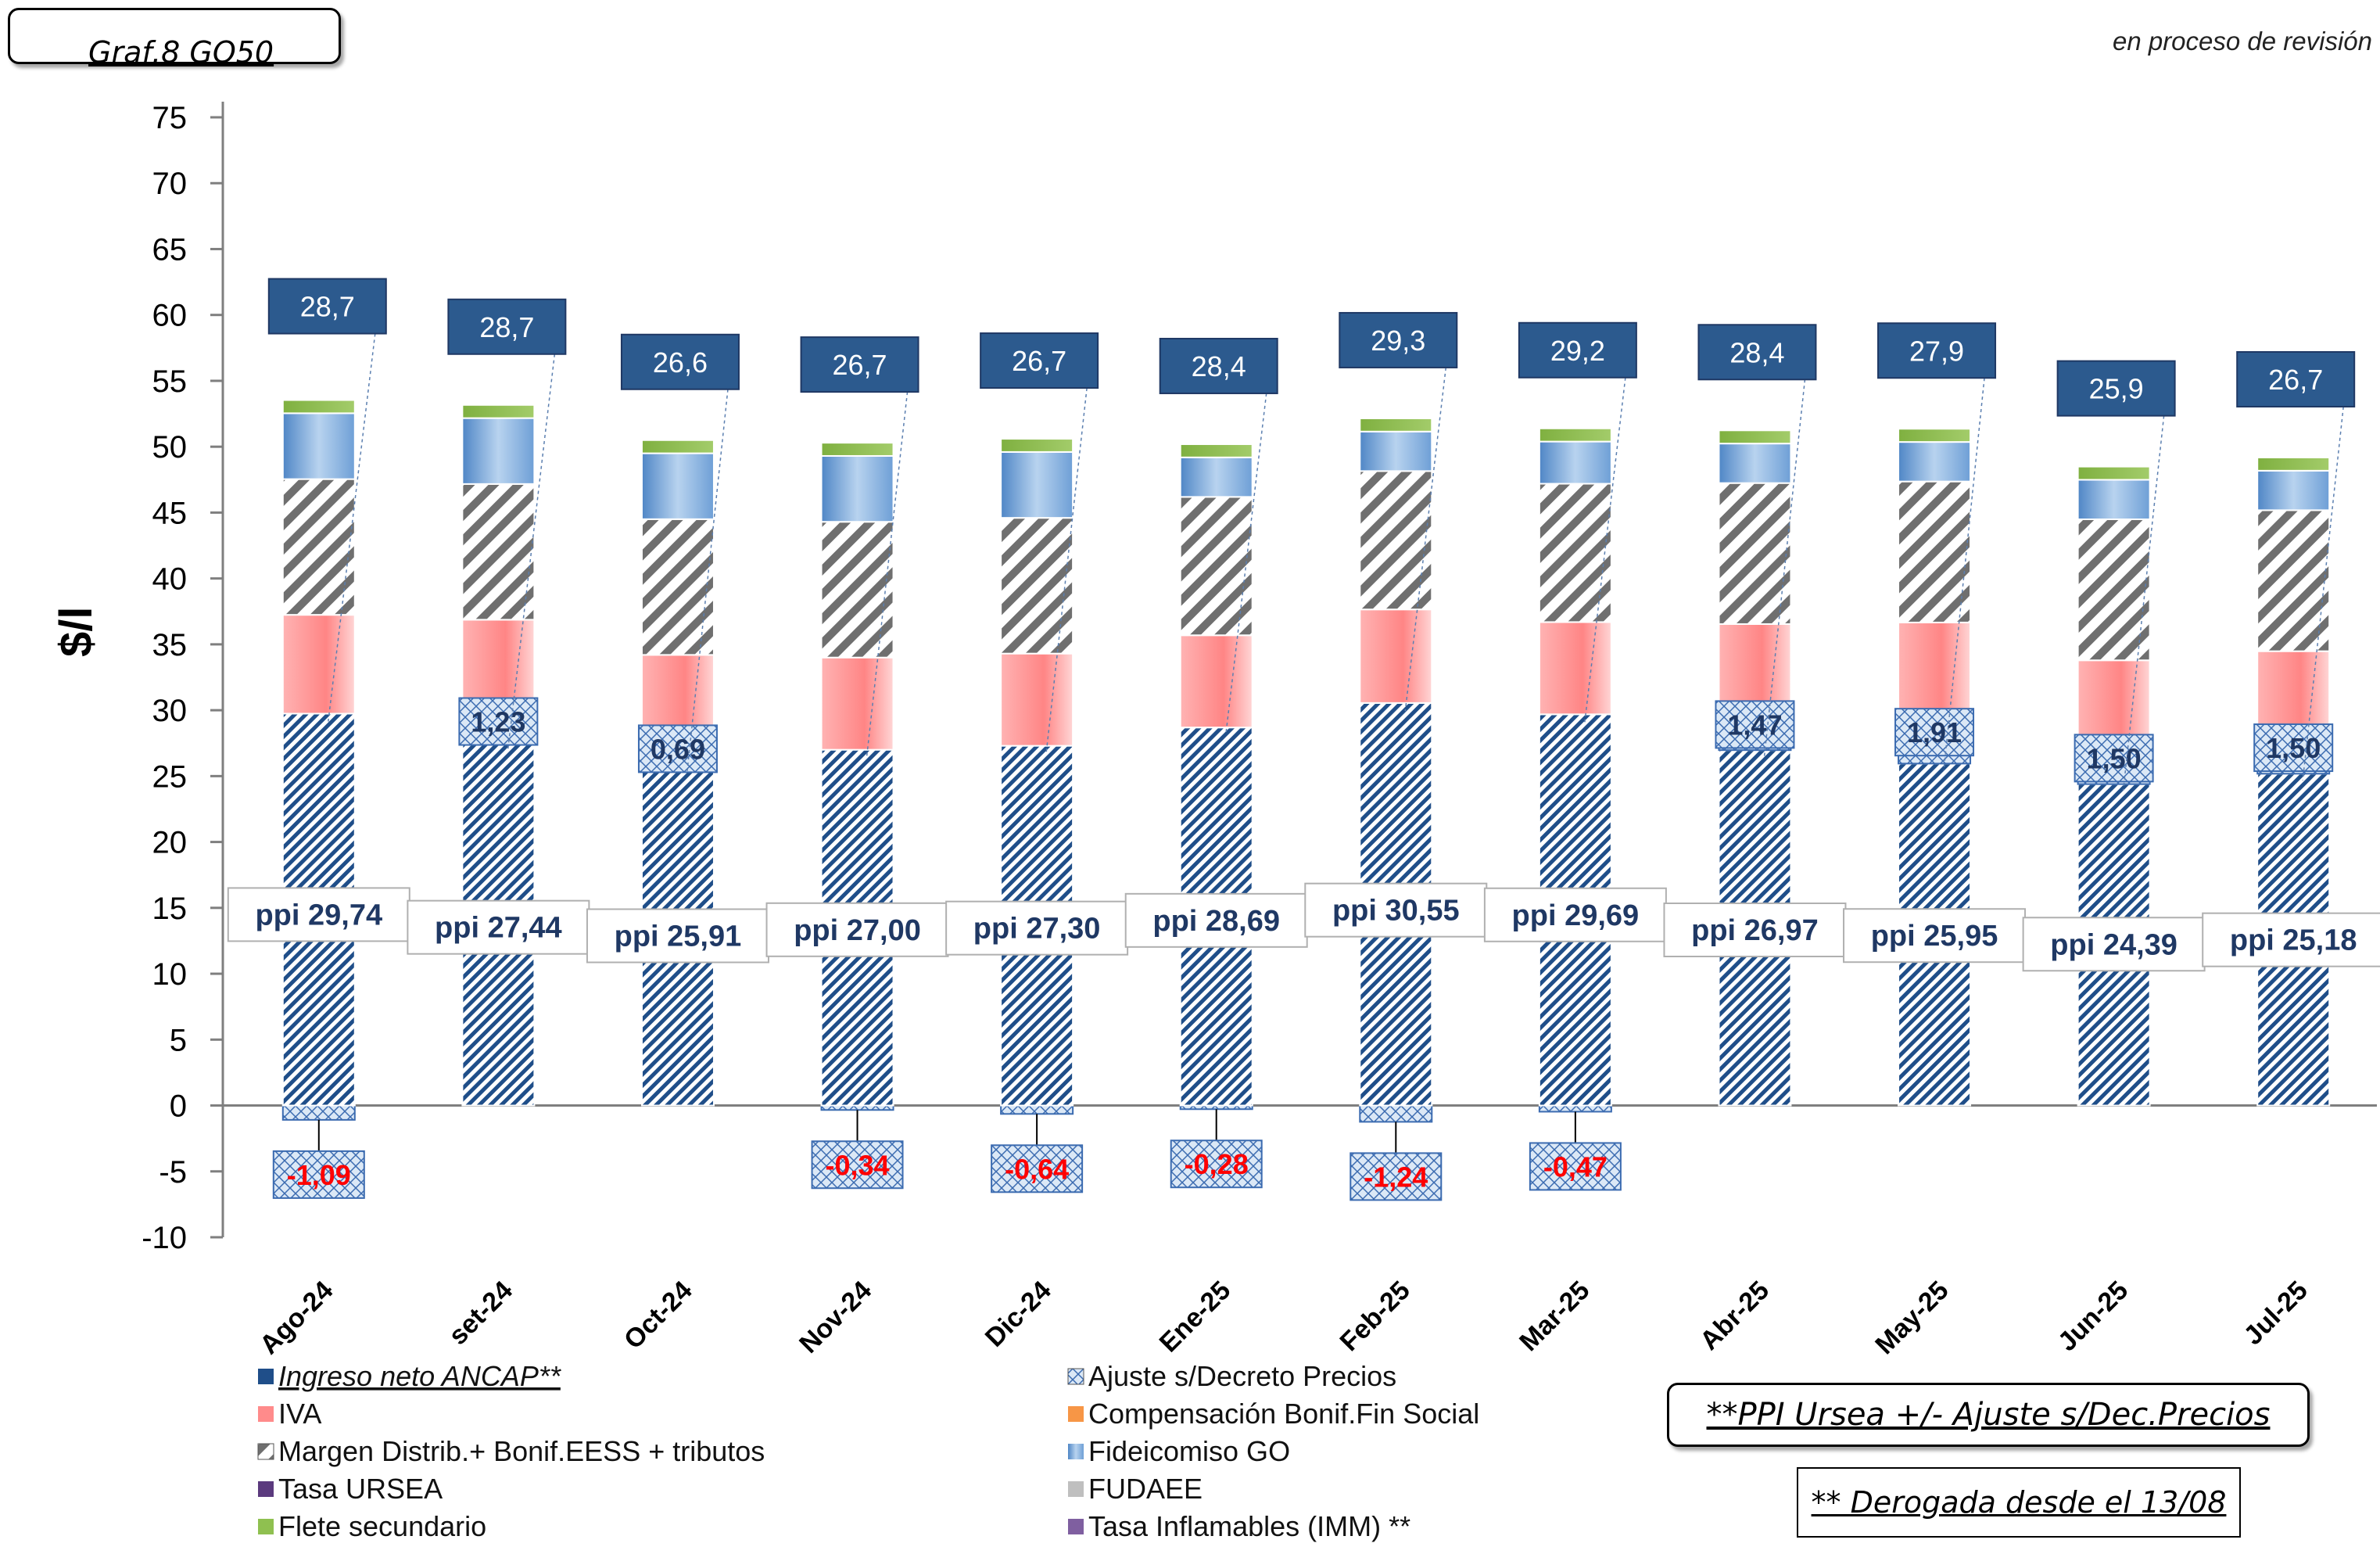  I want to click on ppi-label: ppi 30,55, so click(1396, 911).